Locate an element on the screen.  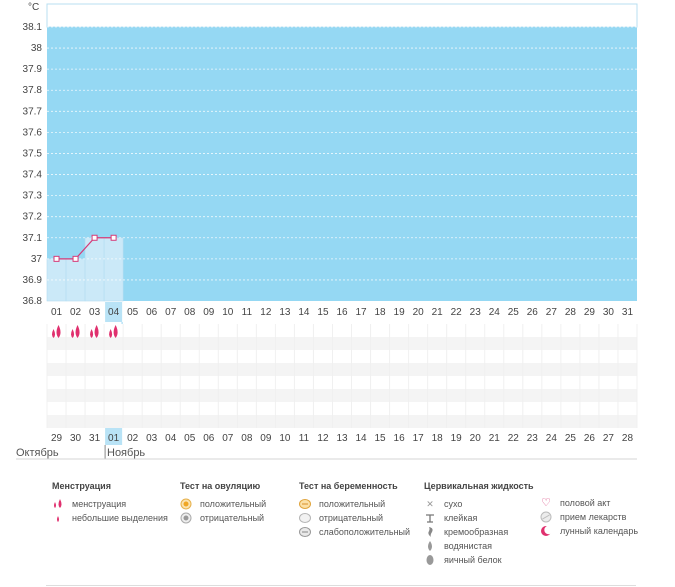
calendar-date-label: 16 is located at coordinates (400, 438).